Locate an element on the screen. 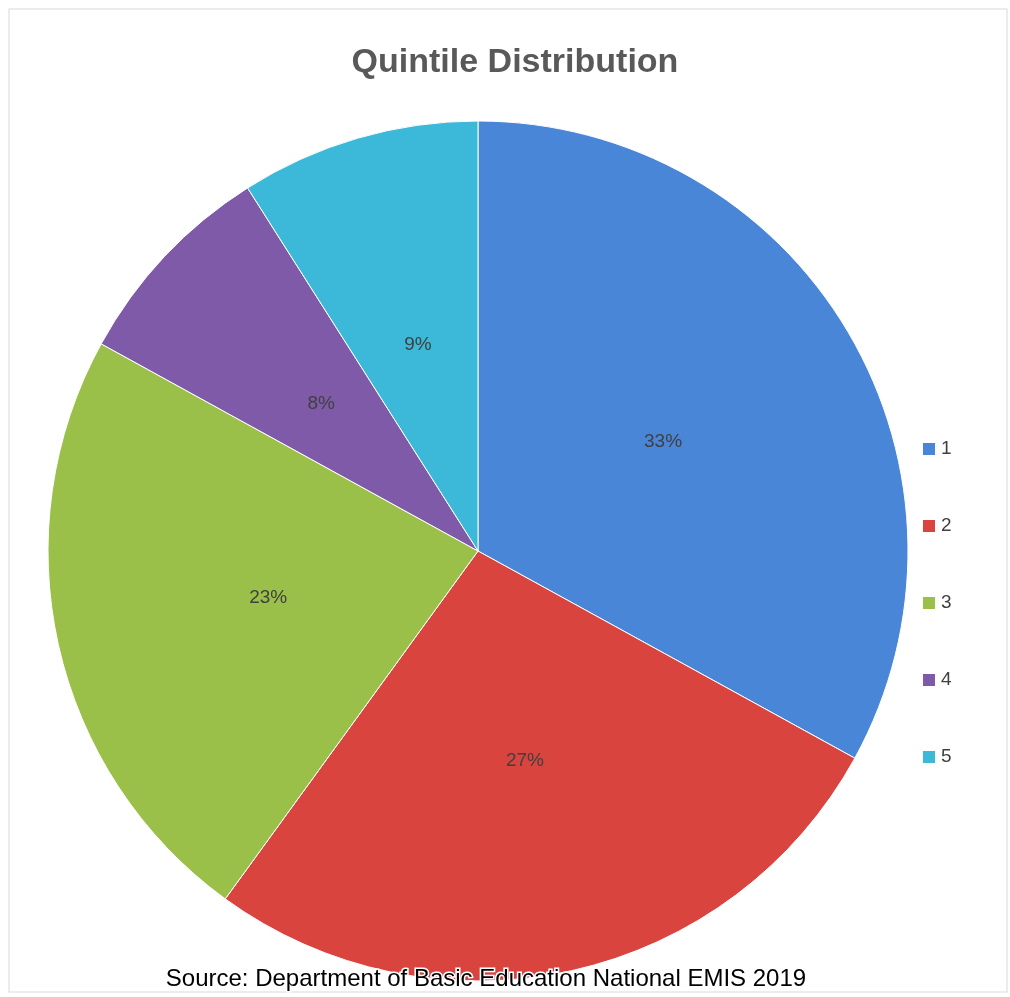  data-label: 8% is located at coordinates (321, 402).